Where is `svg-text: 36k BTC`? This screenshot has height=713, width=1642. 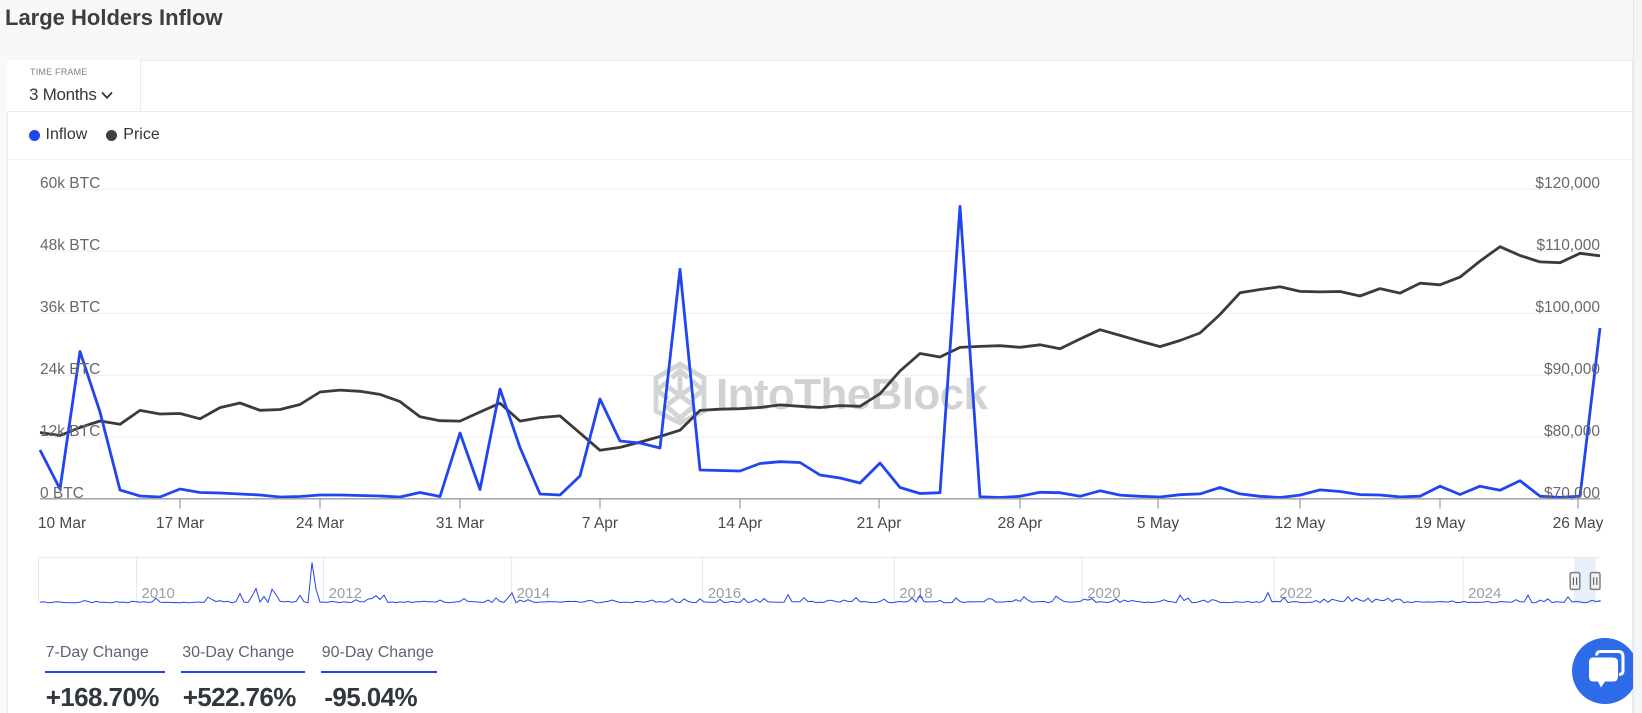 svg-text: 36k BTC is located at coordinates (70, 307).